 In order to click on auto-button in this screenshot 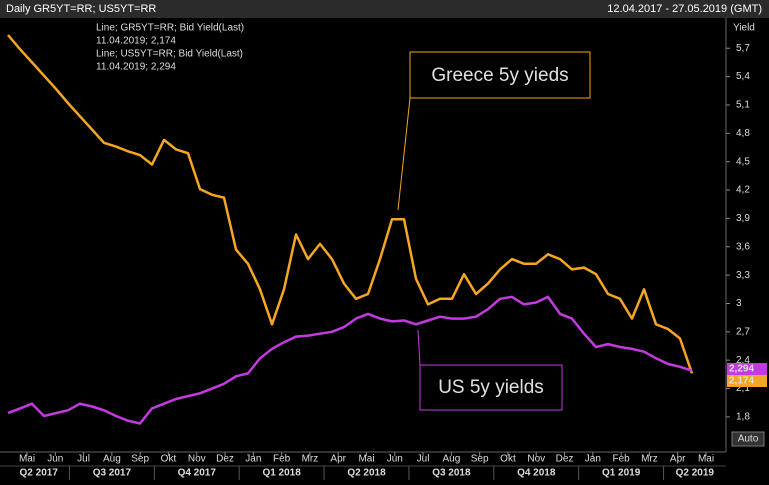, I will do `click(748, 439)`.